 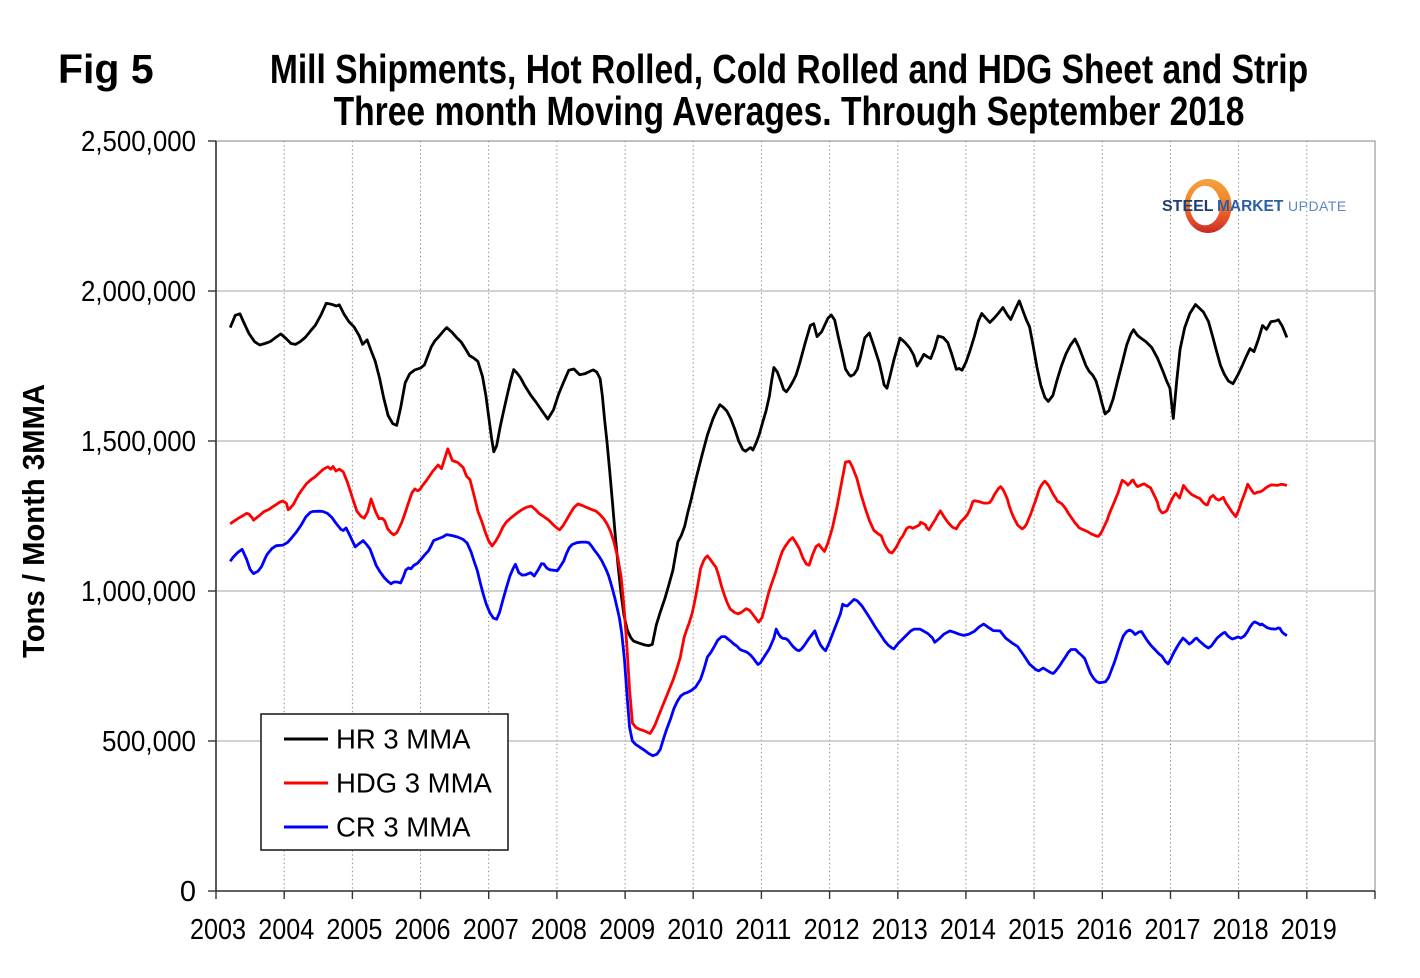 What do you see at coordinates (1309, 930) in the screenshot?
I see `svg-text: 2019` at bounding box center [1309, 930].